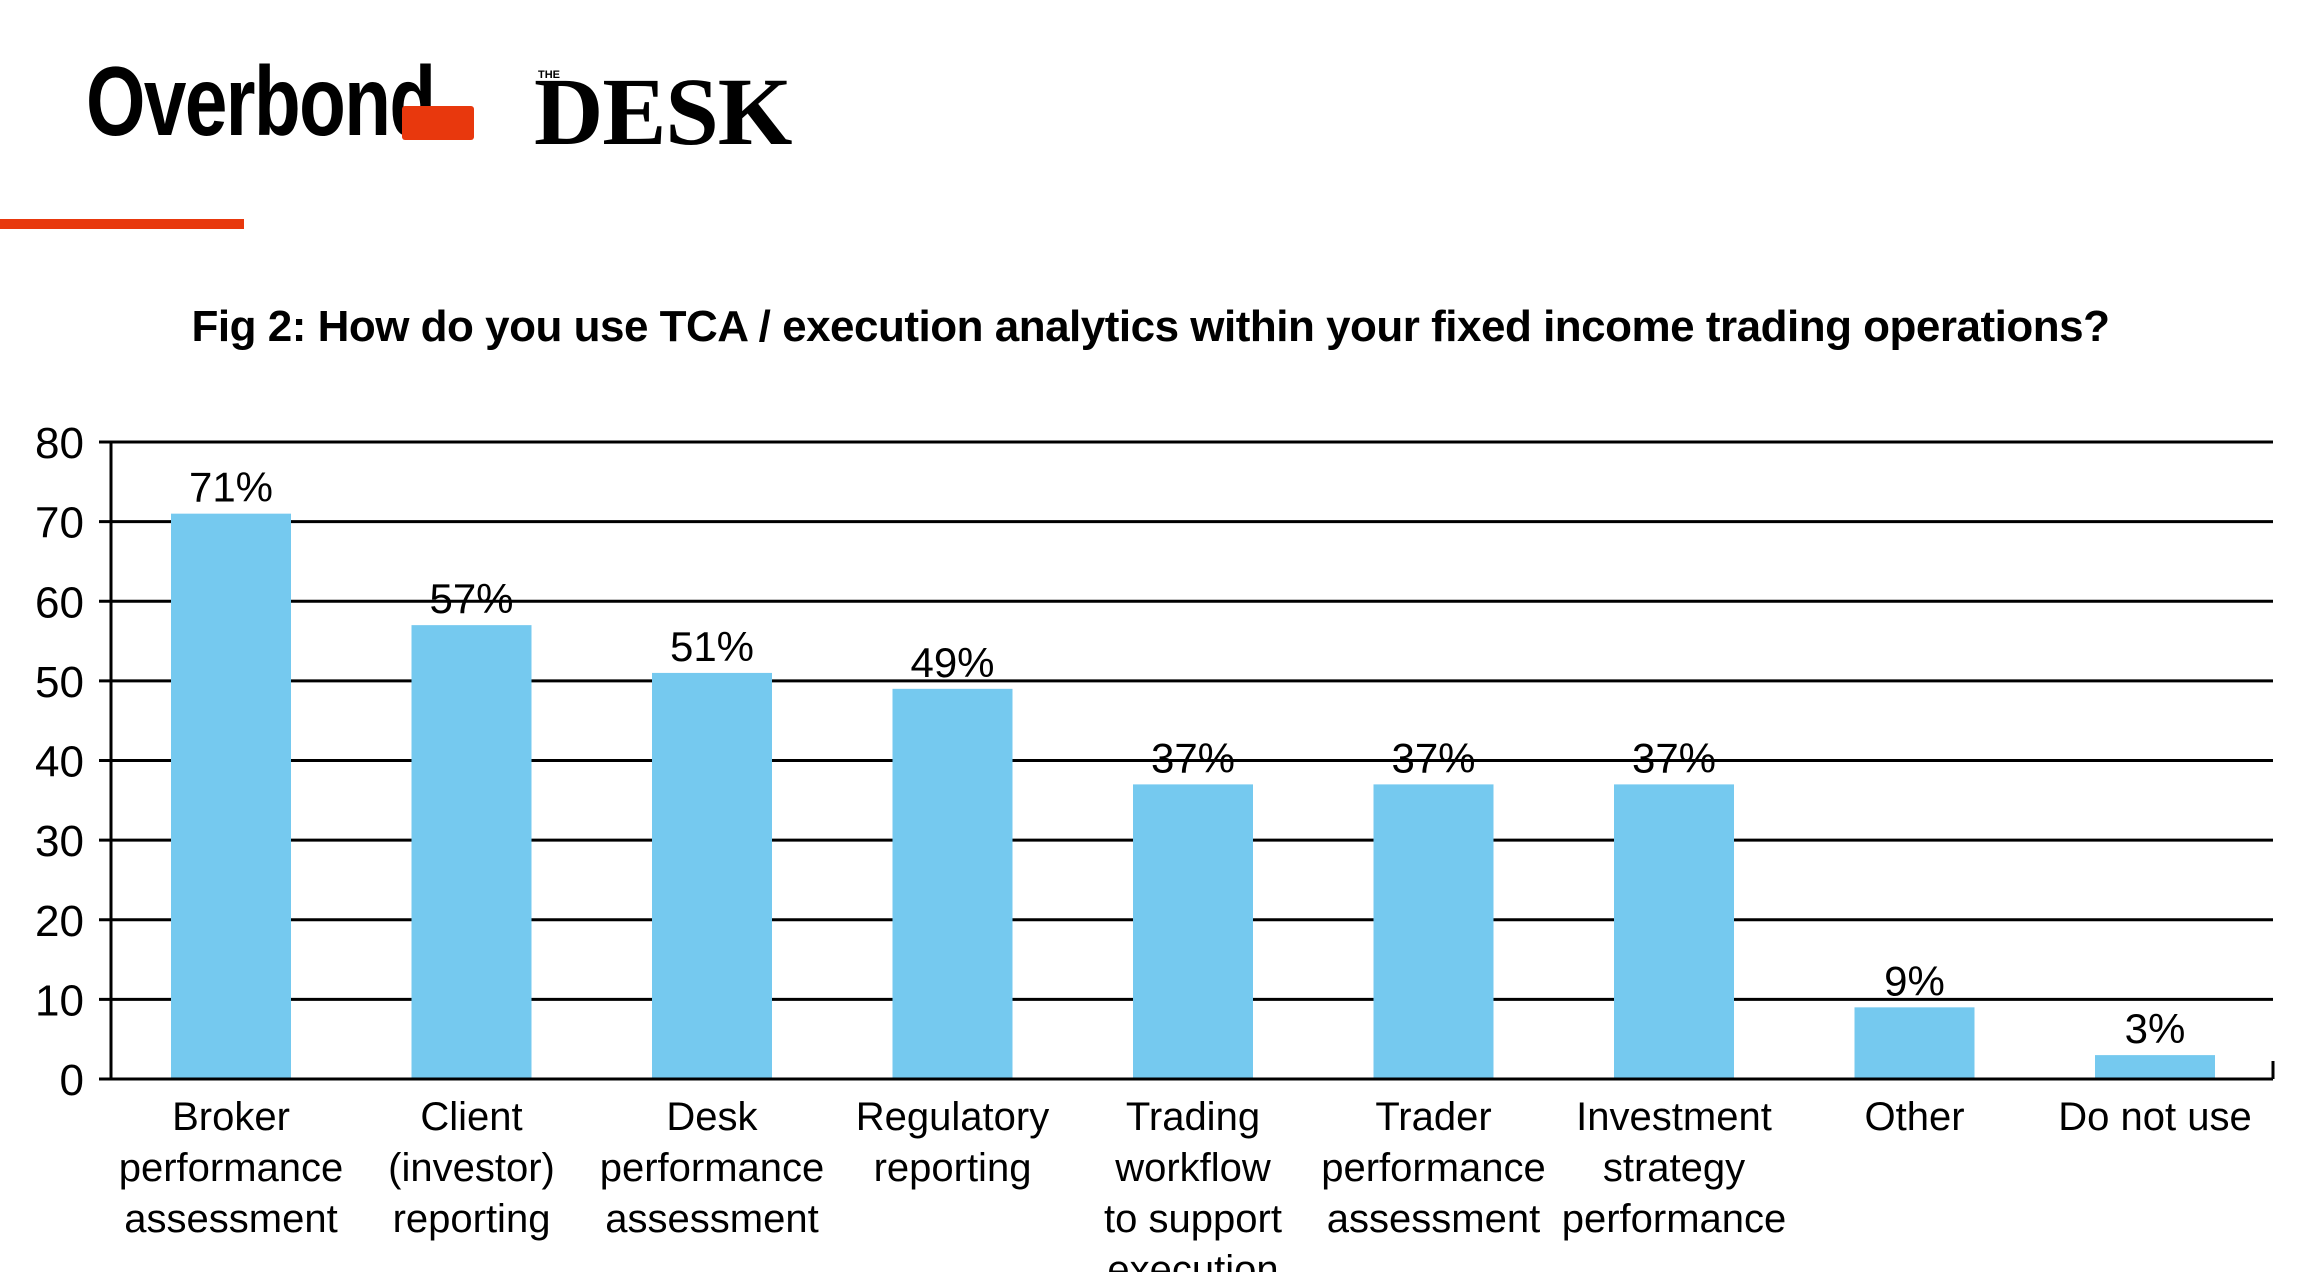  Describe the element at coordinates (663, 111) in the screenshot. I see `the-desk-logo: DESK` at that location.